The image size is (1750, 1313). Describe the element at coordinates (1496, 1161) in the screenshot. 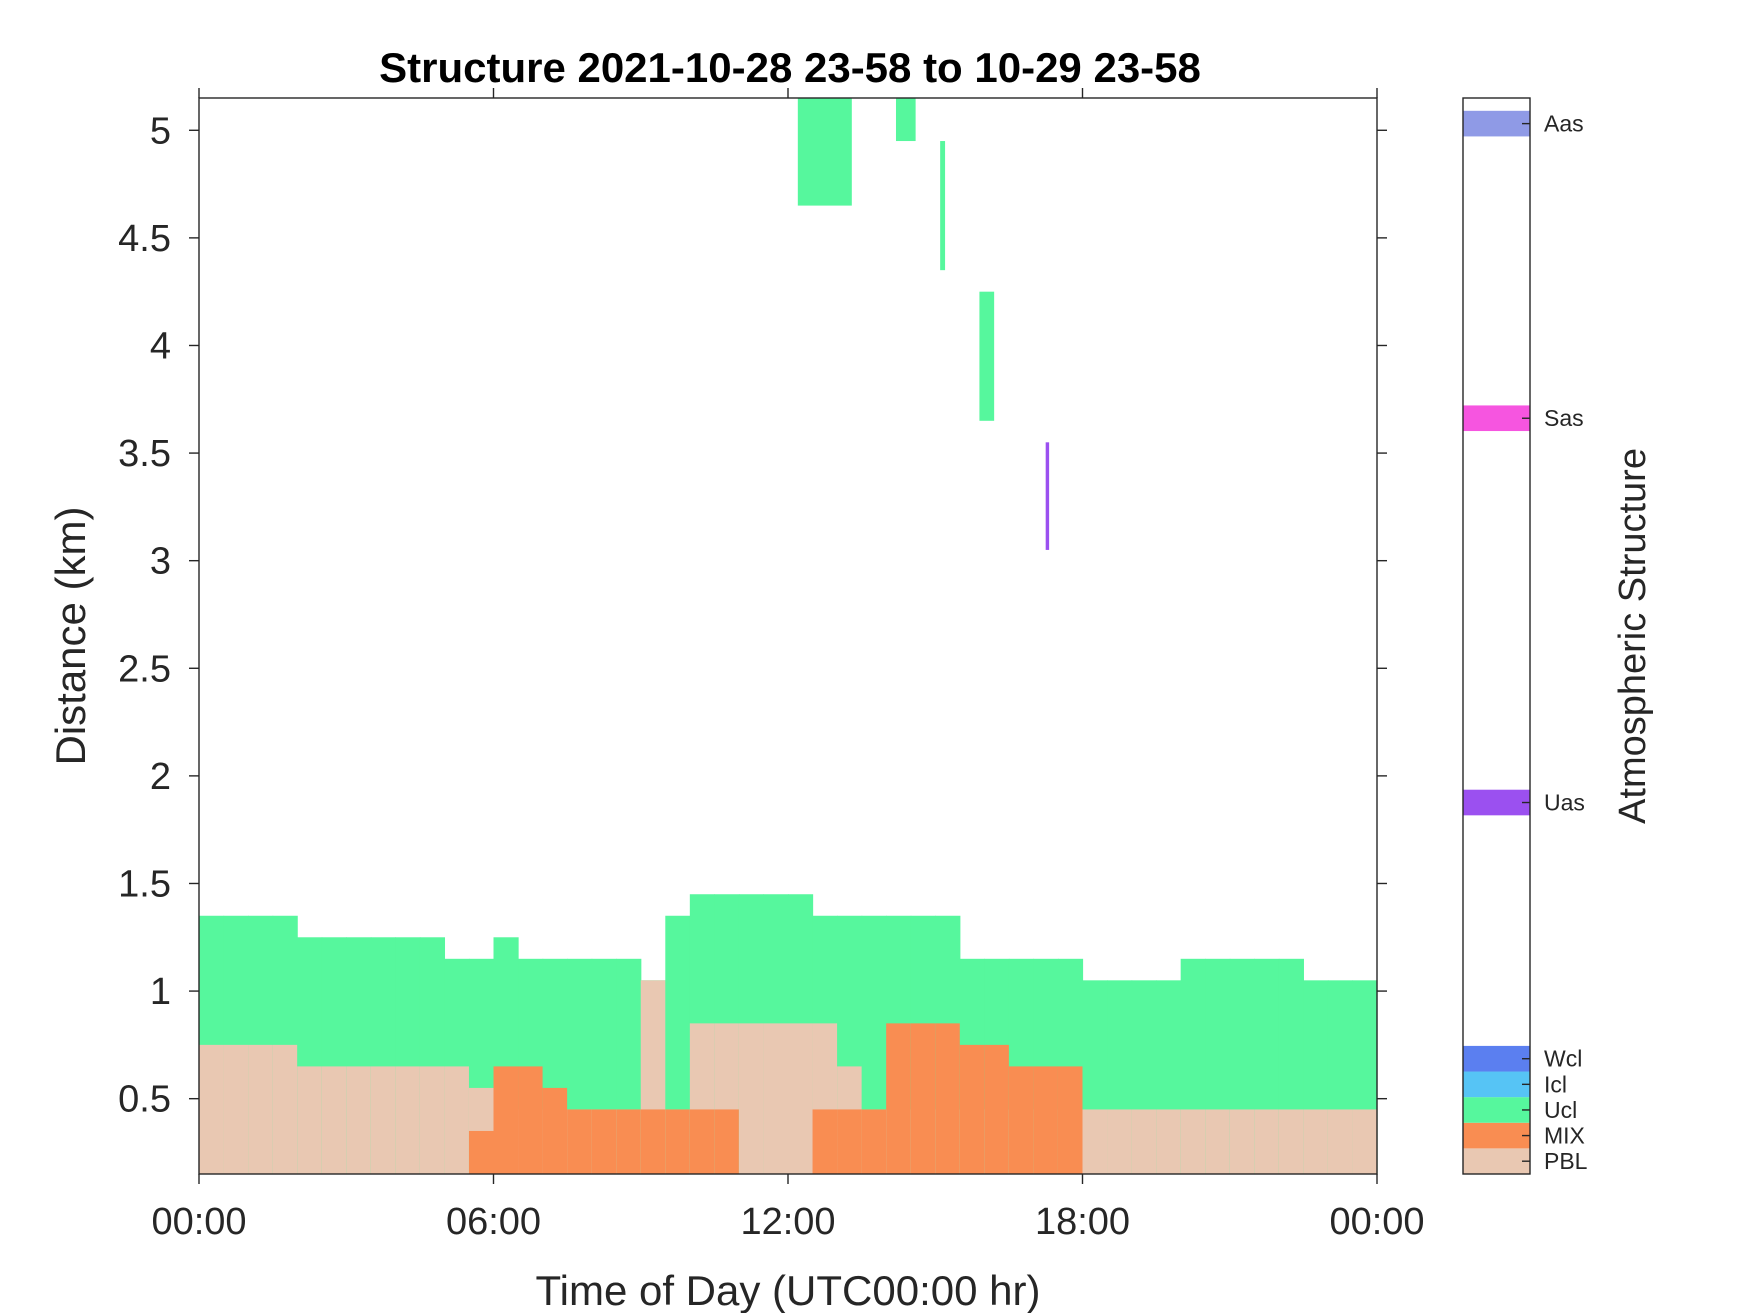

I see `colorbar-swatch-pbl` at that location.